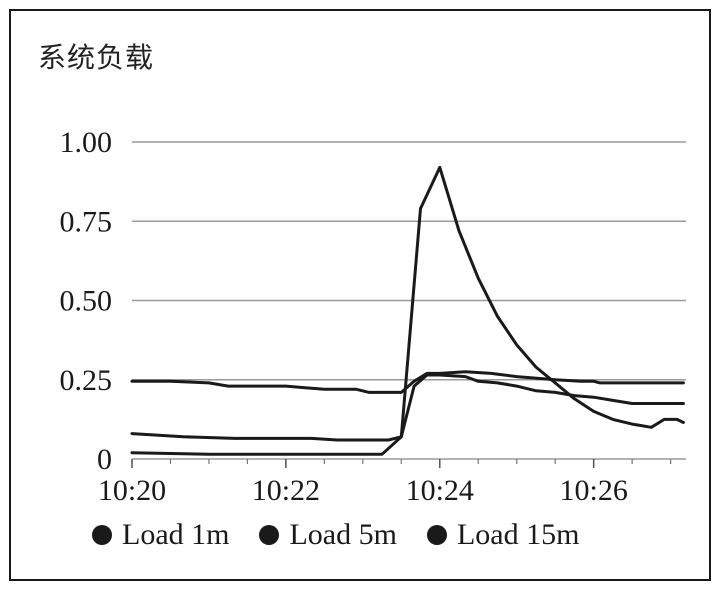  Describe the element at coordinates (86, 380) in the screenshot. I see `y-tick-label: 0.25` at that location.